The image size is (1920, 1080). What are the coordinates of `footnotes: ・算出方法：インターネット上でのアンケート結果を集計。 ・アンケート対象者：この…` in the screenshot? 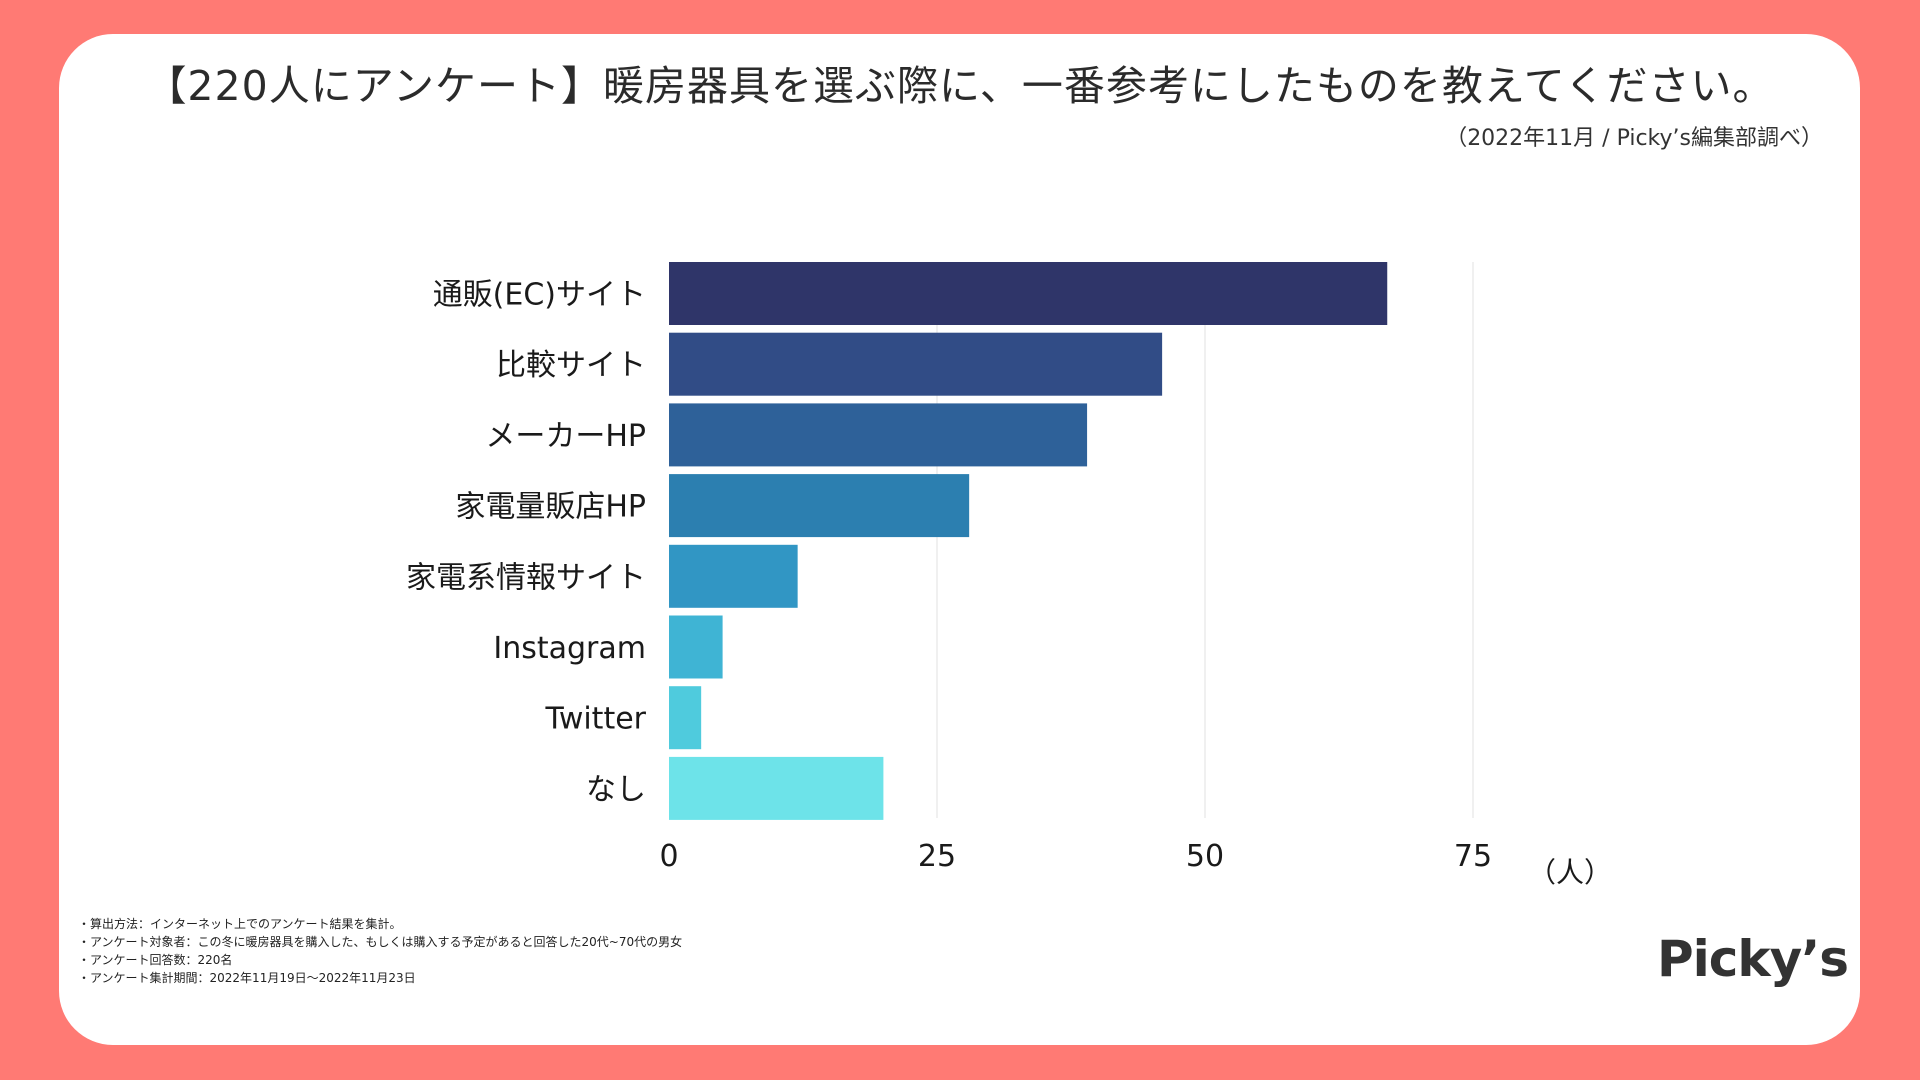 It's located at (380, 951).